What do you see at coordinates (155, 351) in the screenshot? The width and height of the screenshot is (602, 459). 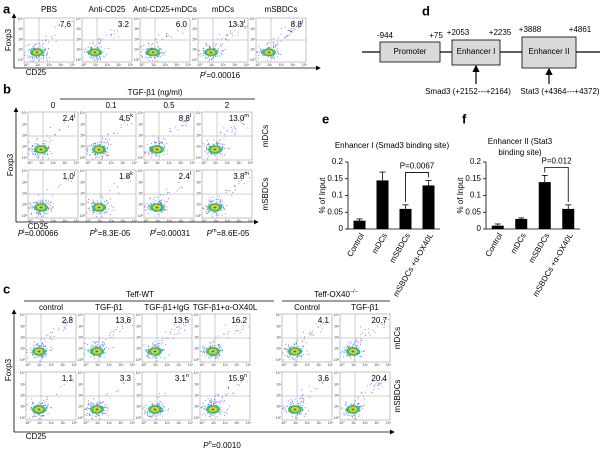 I see `density-core` at bounding box center [155, 351].